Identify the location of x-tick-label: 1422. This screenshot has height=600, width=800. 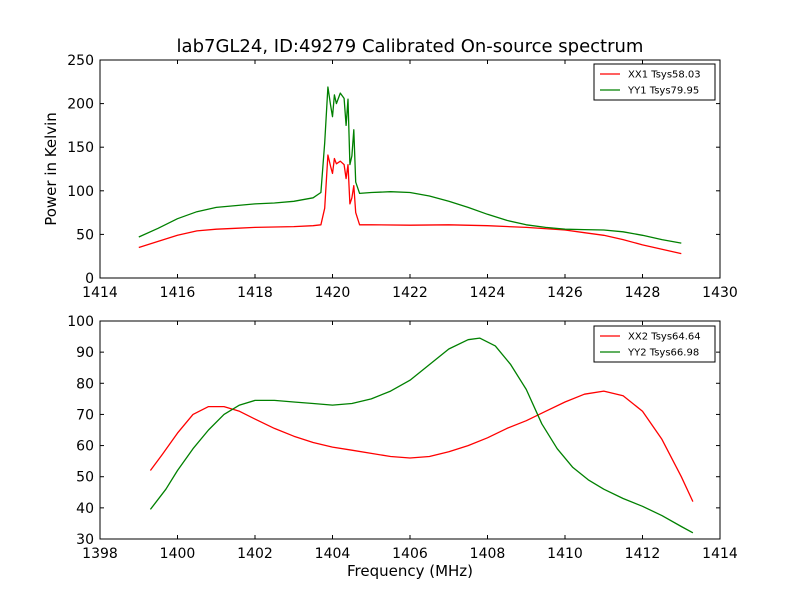
(410, 293).